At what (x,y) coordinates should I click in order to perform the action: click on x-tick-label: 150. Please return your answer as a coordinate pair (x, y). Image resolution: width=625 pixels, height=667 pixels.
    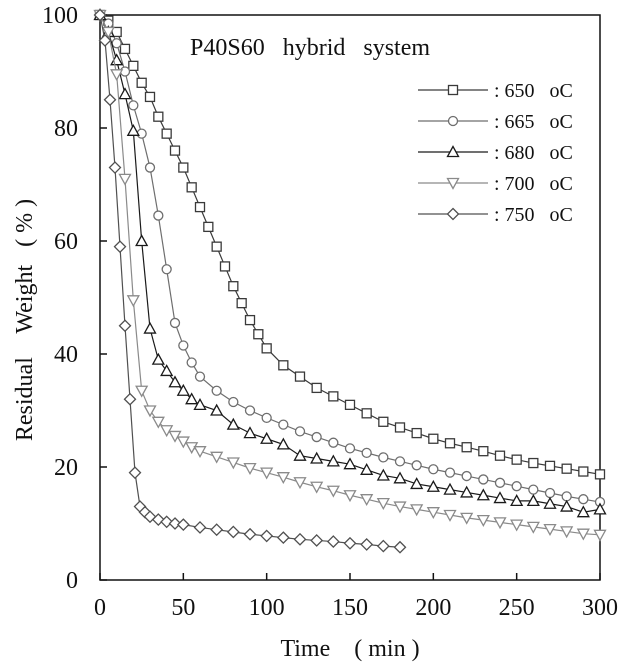
    Looking at the image, I should click on (350, 608).